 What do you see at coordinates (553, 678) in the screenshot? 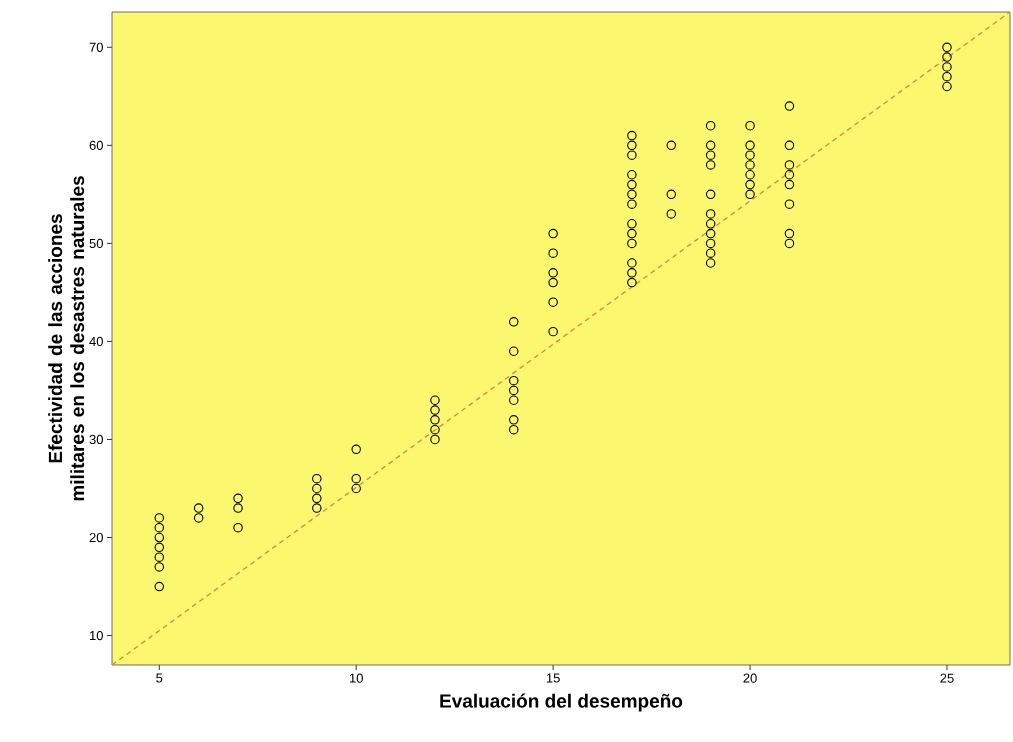
I see `x-tick-label: 15` at bounding box center [553, 678].